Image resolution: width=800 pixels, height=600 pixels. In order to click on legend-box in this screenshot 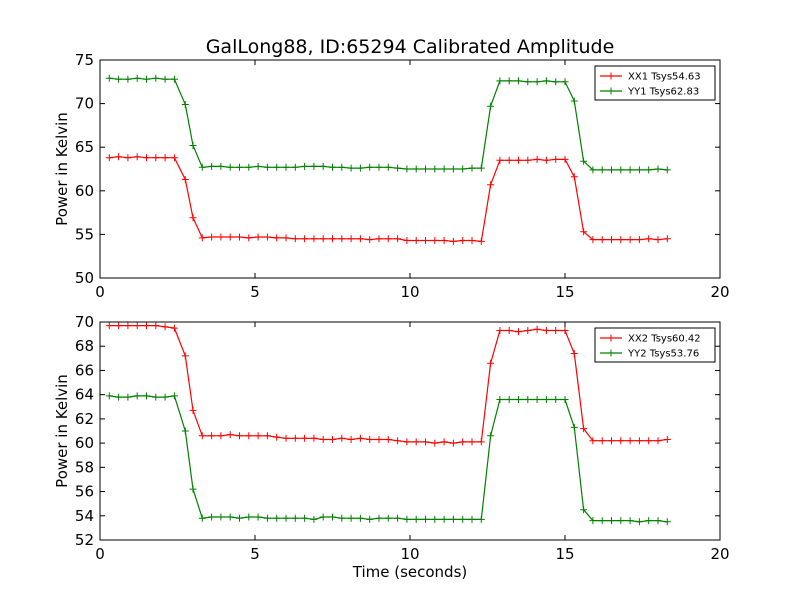, I will do `click(655, 345)`.